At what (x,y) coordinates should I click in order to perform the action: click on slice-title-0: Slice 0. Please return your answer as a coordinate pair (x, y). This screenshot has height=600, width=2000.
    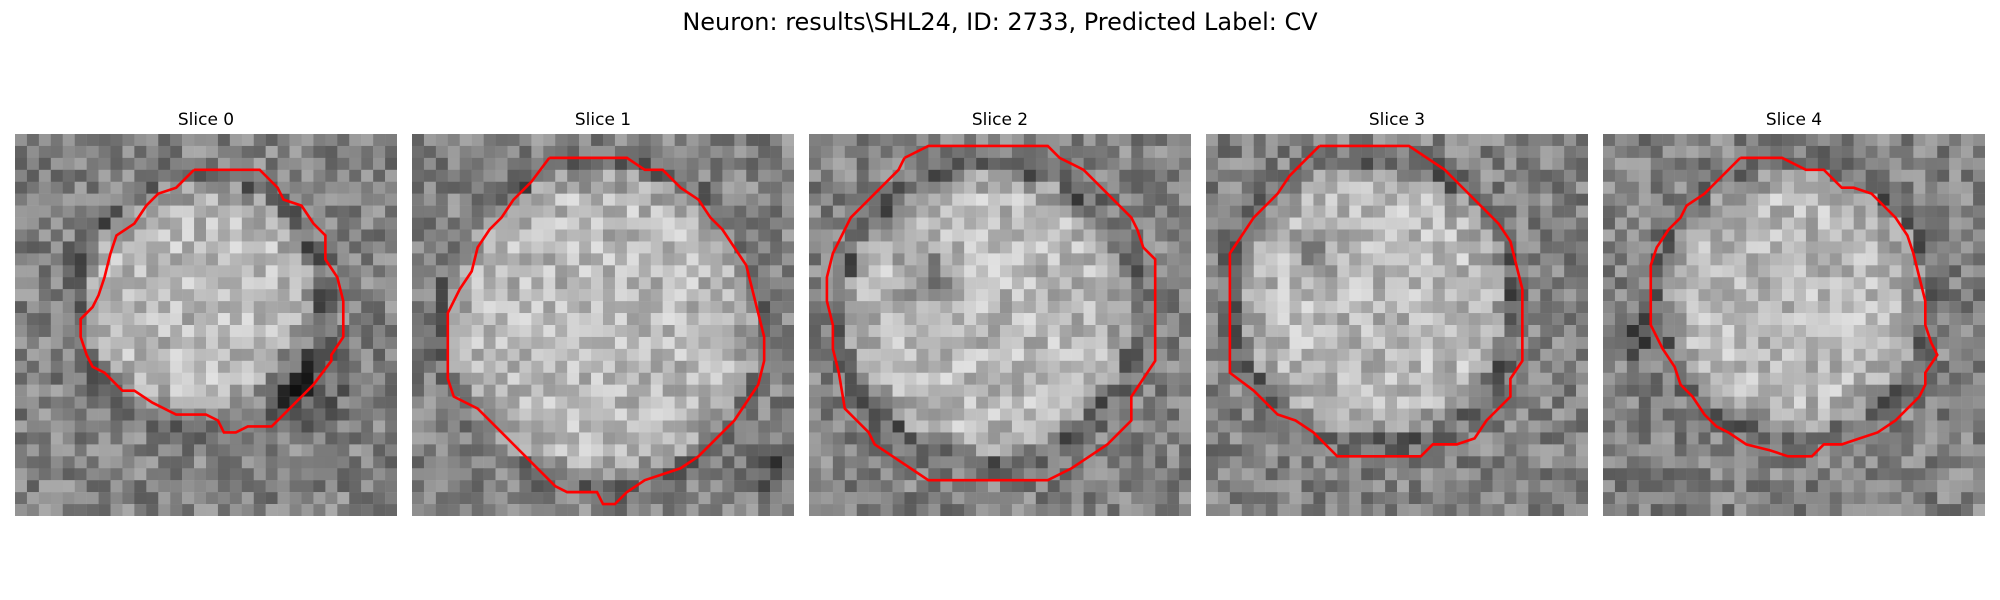
    Looking at the image, I should click on (206, 120).